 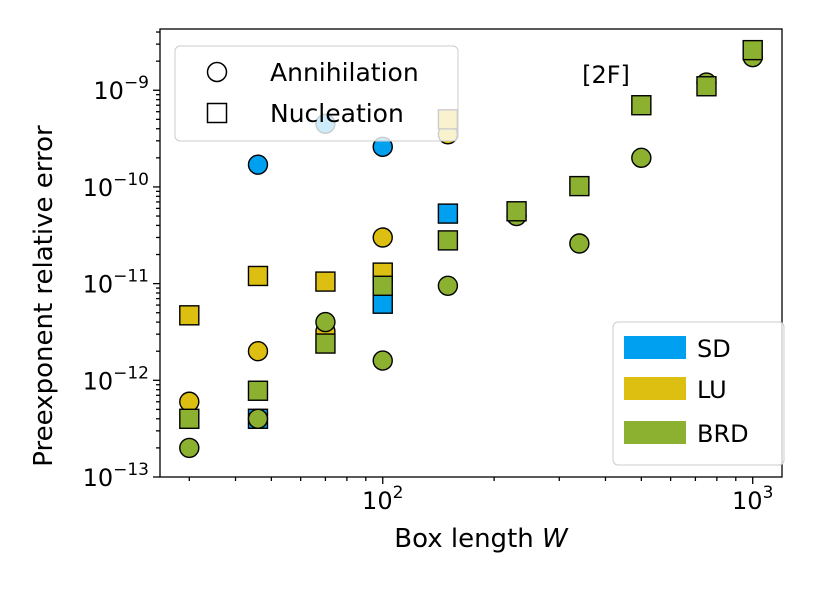 I want to click on y-tick-label: 10−9, so click(x=121, y=89).